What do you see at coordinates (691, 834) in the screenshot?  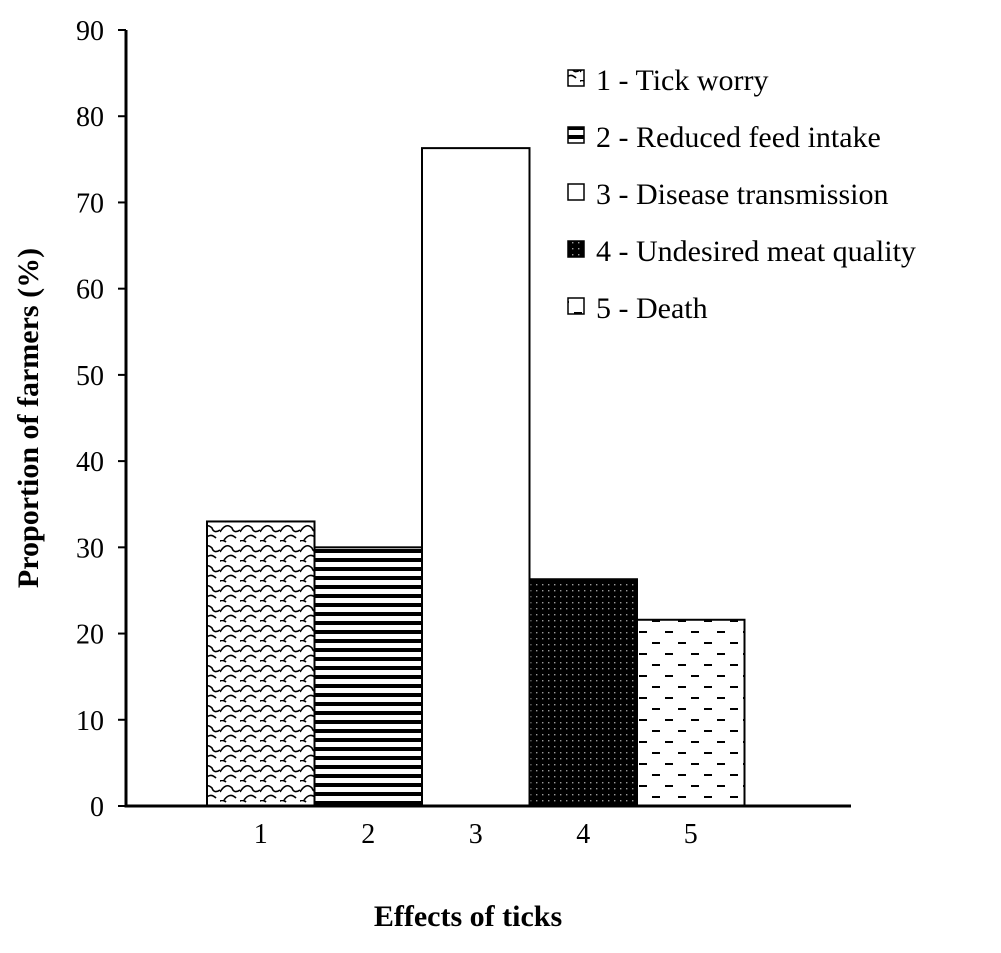 I see `x-tick-label-5: 5` at bounding box center [691, 834].